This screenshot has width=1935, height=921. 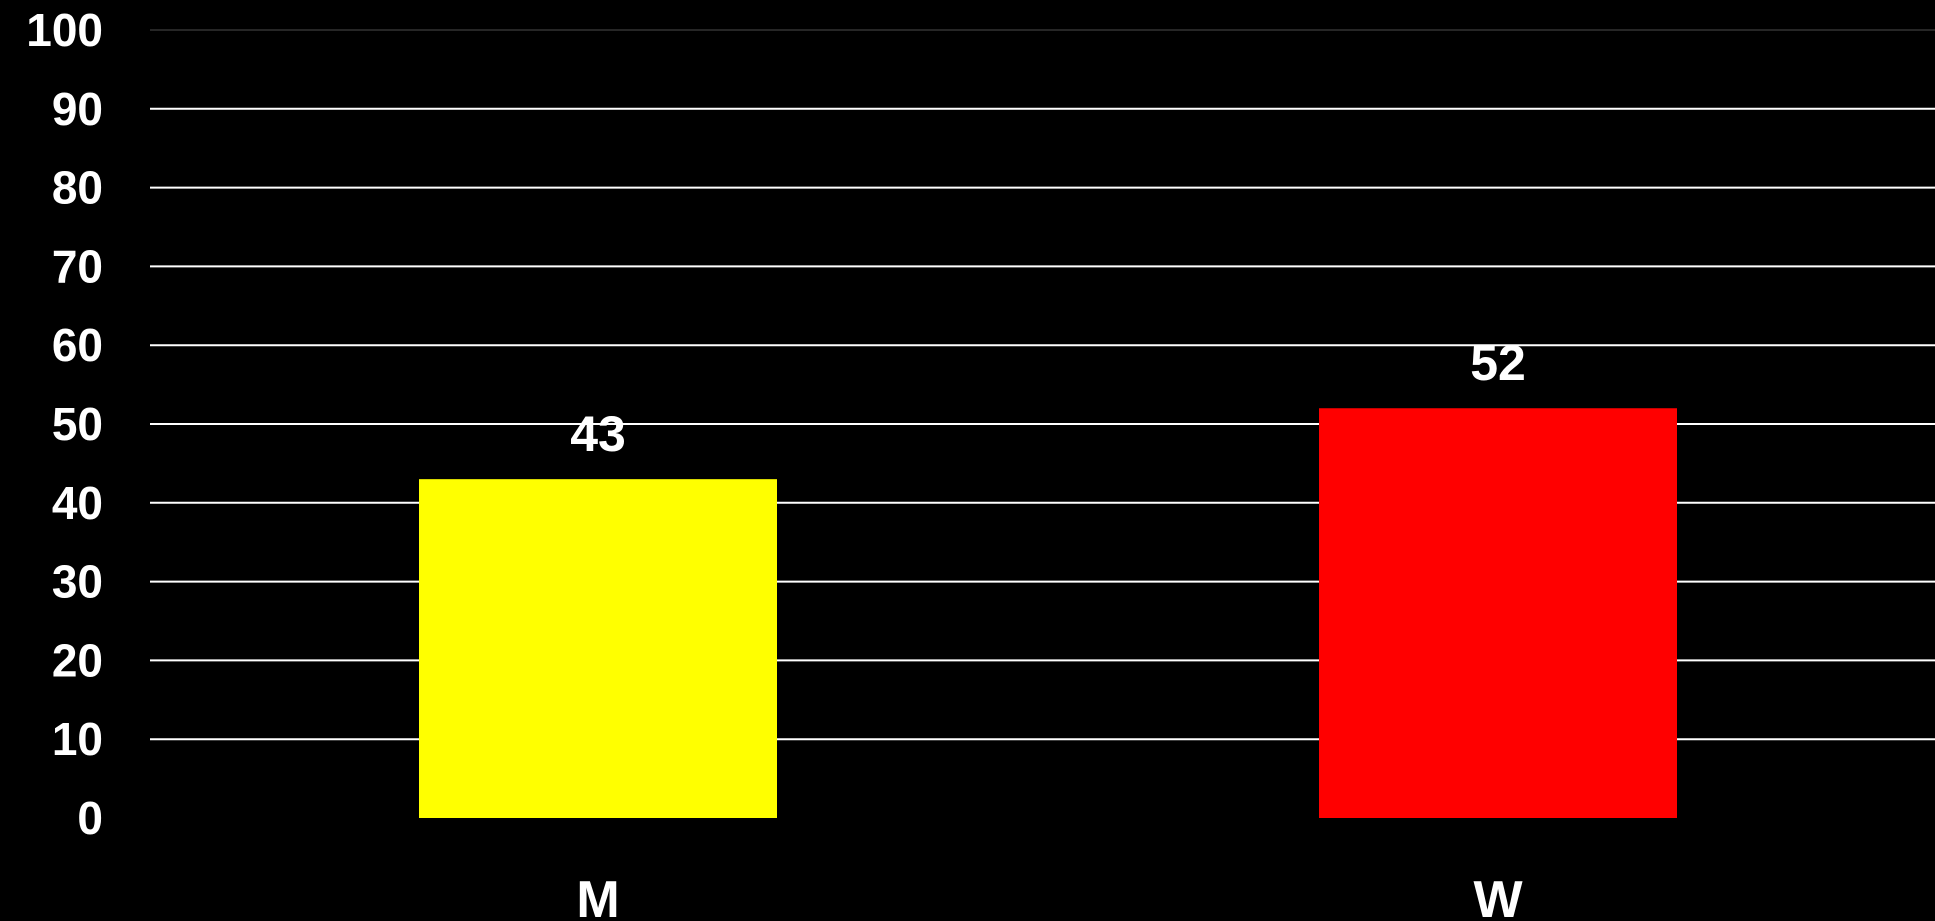 What do you see at coordinates (598, 434) in the screenshot?
I see `data-label-m: 43` at bounding box center [598, 434].